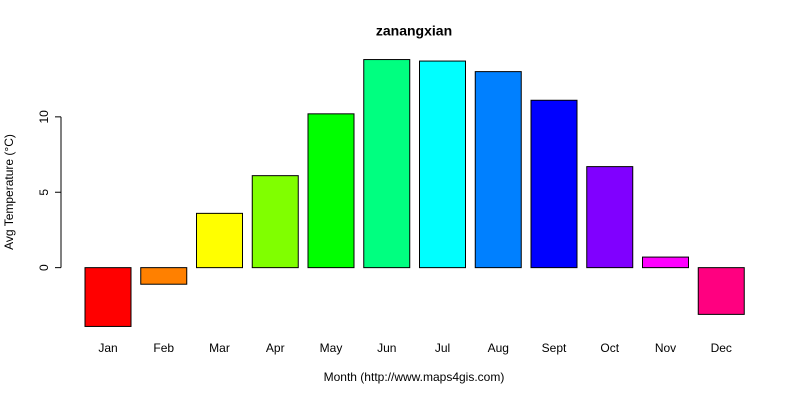  Describe the element at coordinates (386, 348) in the screenshot. I see `x-tick-label: Jun` at that location.